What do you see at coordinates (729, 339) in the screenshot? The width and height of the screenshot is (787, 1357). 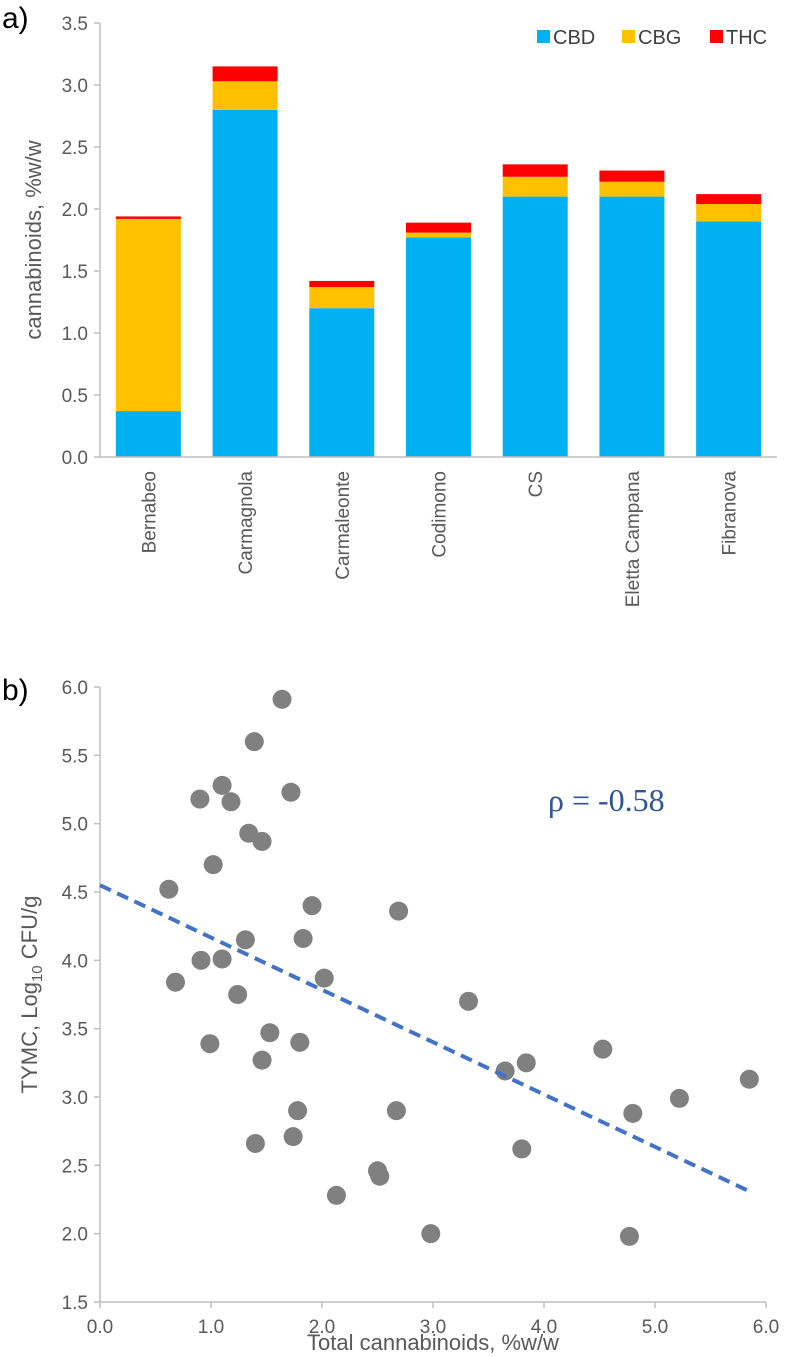 I see `bar-cbd-fibranova` at bounding box center [729, 339].